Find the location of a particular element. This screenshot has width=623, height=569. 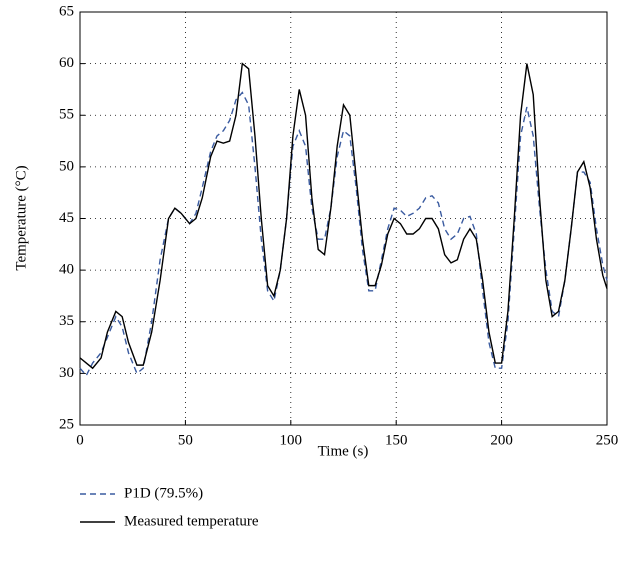

x-tick-label: 50 is located at coordinates (185, 440).